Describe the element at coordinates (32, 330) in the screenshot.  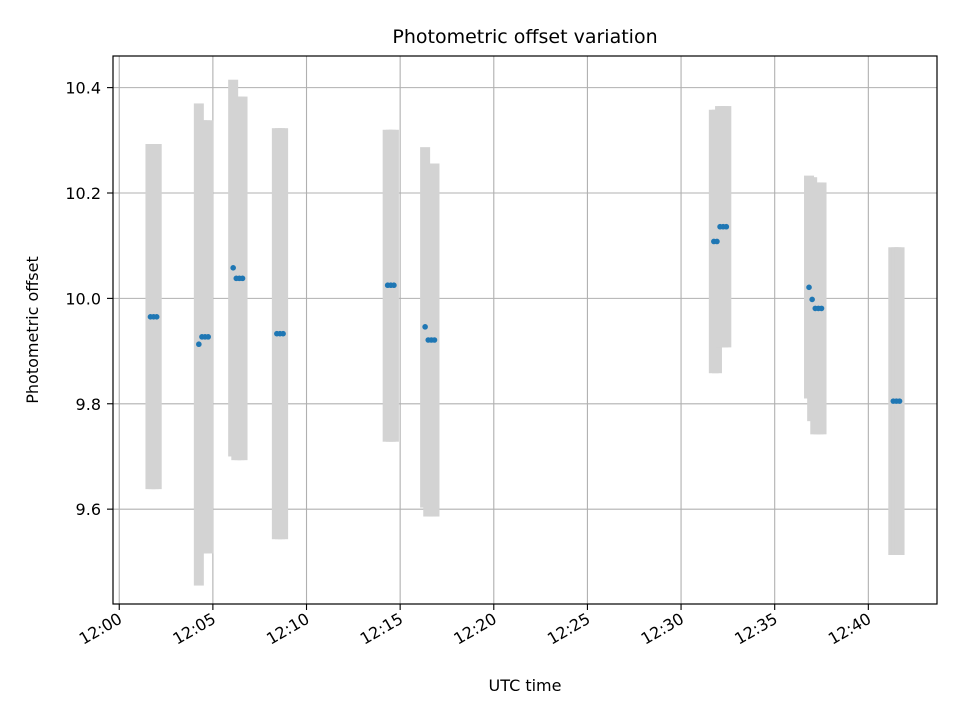
I see `y-axis-label: Photometric offset` at that location.